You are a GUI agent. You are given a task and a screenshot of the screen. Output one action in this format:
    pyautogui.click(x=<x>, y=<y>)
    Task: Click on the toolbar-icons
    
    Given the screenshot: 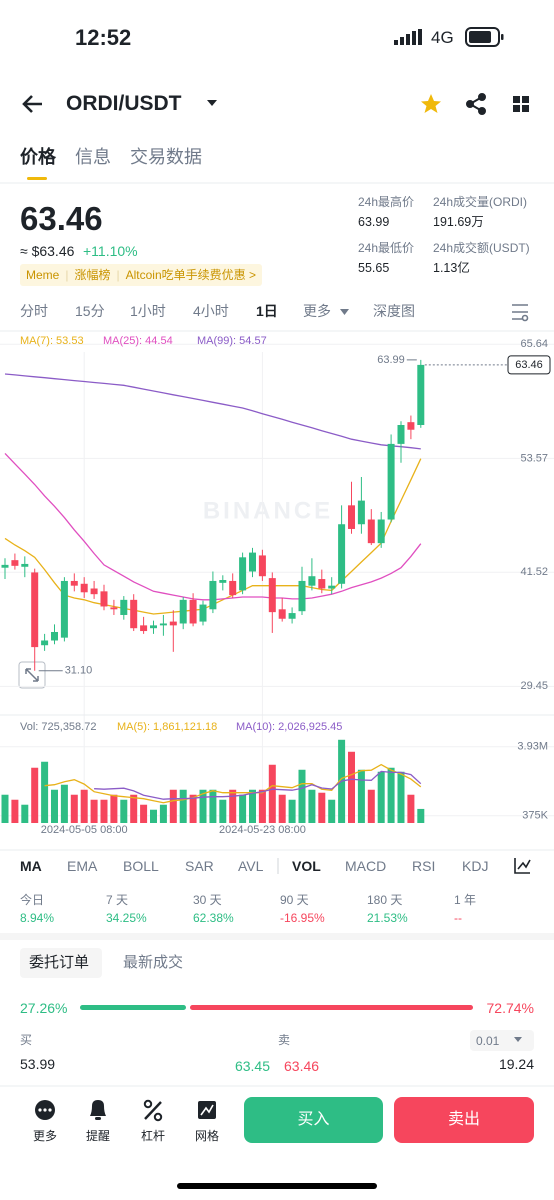 What is the action you would take?
    pyautogui.click(x=125, y=1110)
    